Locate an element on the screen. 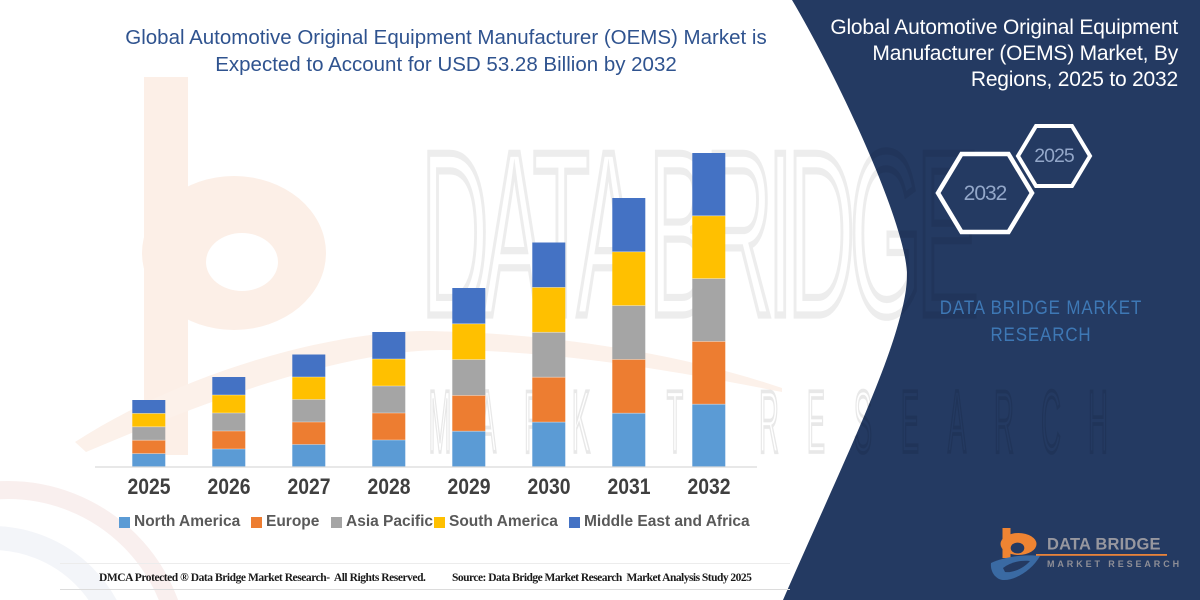 The height and width of the screenshot is (600, 1200). svg-text: M is located at coordinates (440, 421).